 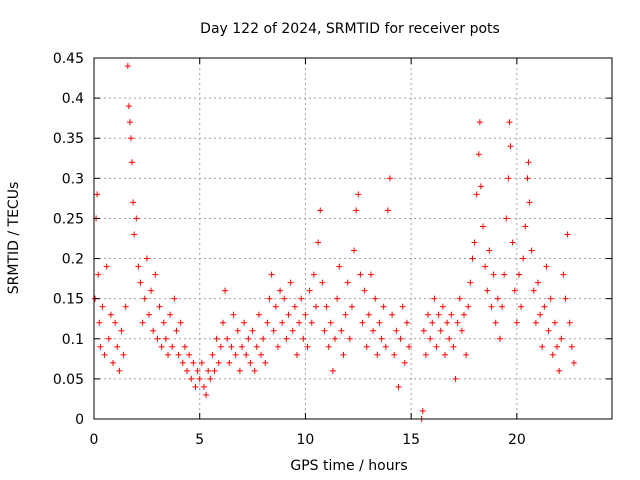 What do you see at coordinates (411, 440) in the screenshot?
I see `x-tick-label: 15` at bounding box center [411, 440].